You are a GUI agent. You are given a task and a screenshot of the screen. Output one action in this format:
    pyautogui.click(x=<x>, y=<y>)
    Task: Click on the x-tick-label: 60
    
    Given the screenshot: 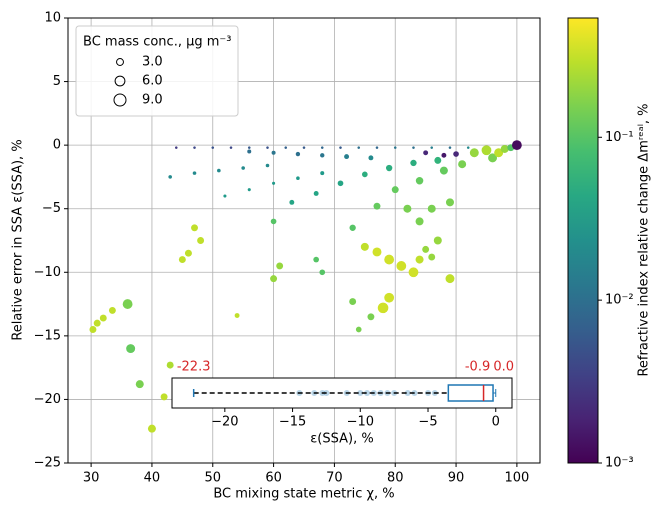 What is the action you would take?
    pyautogui.click(x=273, y=478)
    